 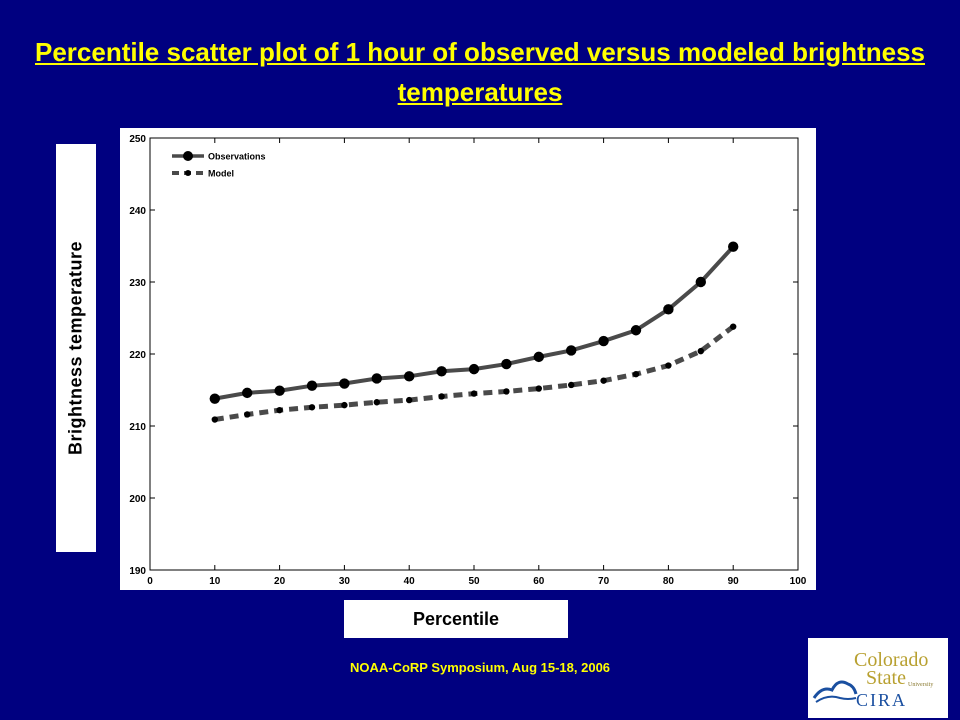 What do you see at coordinates (280, 581) in the screenshot?
I see `x-tick-label: 20` at bounding box center [280, 581].